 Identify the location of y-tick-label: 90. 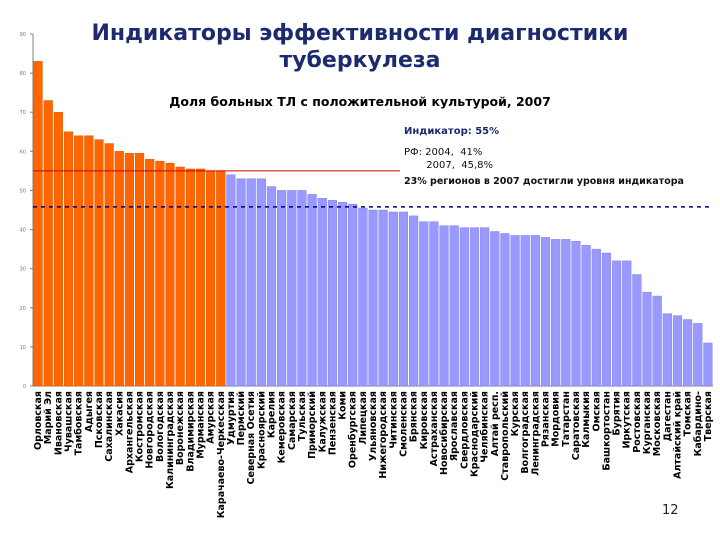
(23, 35).